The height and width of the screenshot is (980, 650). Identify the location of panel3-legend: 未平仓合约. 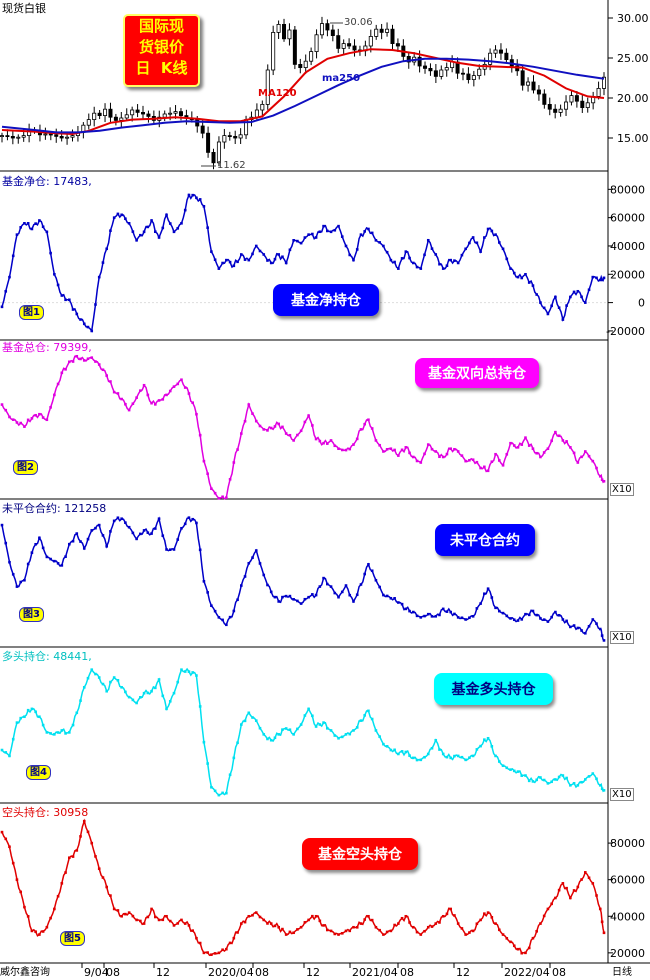
(485, 540).